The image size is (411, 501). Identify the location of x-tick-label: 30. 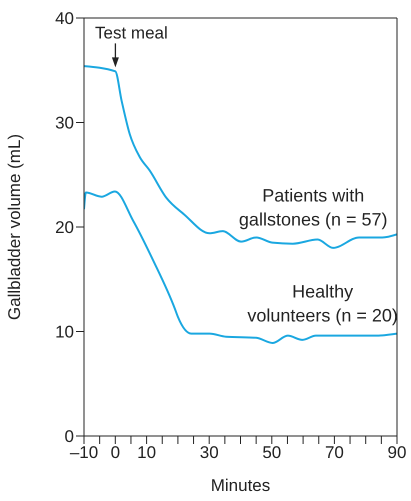
(209, 452).